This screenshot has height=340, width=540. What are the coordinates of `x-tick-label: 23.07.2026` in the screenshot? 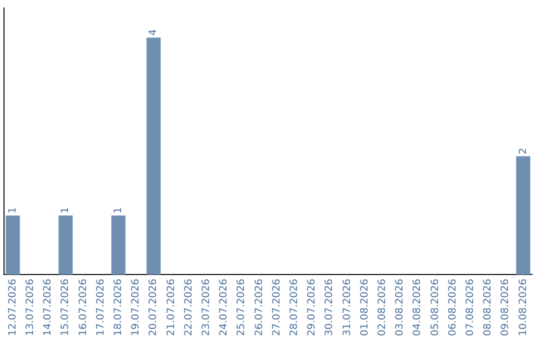 It's located at (206, 307).